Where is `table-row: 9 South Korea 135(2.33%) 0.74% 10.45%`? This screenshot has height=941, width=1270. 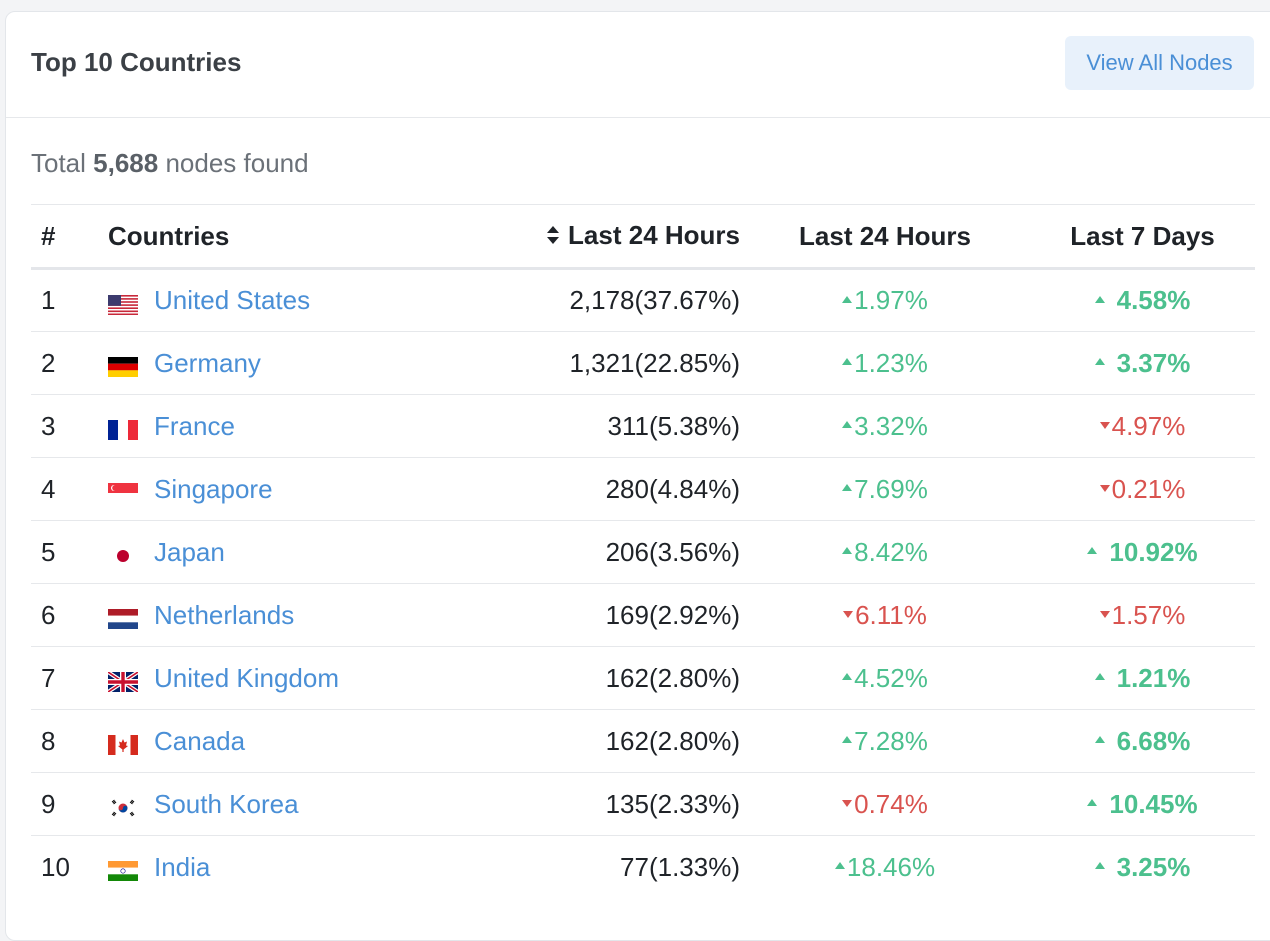 table-row: 9 South Korea 135(2.33%) 0.74% 10.45% is located at coordinates (643, 804).